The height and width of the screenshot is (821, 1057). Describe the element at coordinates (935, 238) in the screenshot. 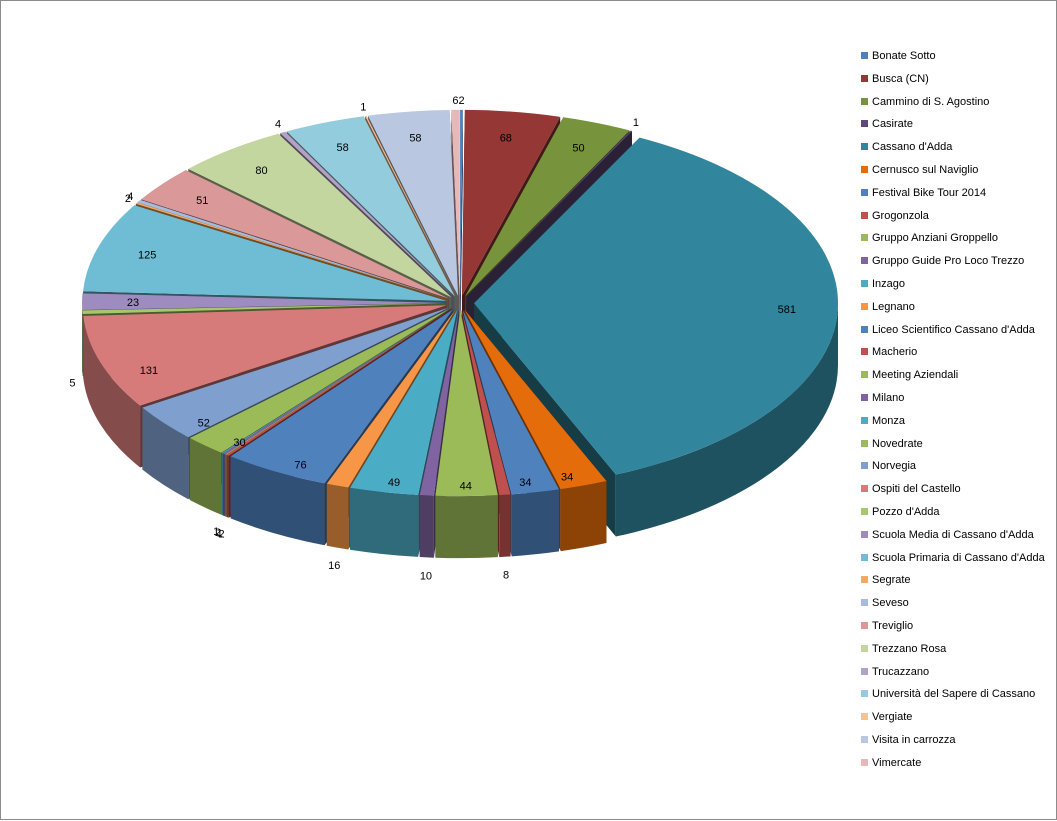

I see `legend-label: Gruppo Anziani Groppello` at that location.